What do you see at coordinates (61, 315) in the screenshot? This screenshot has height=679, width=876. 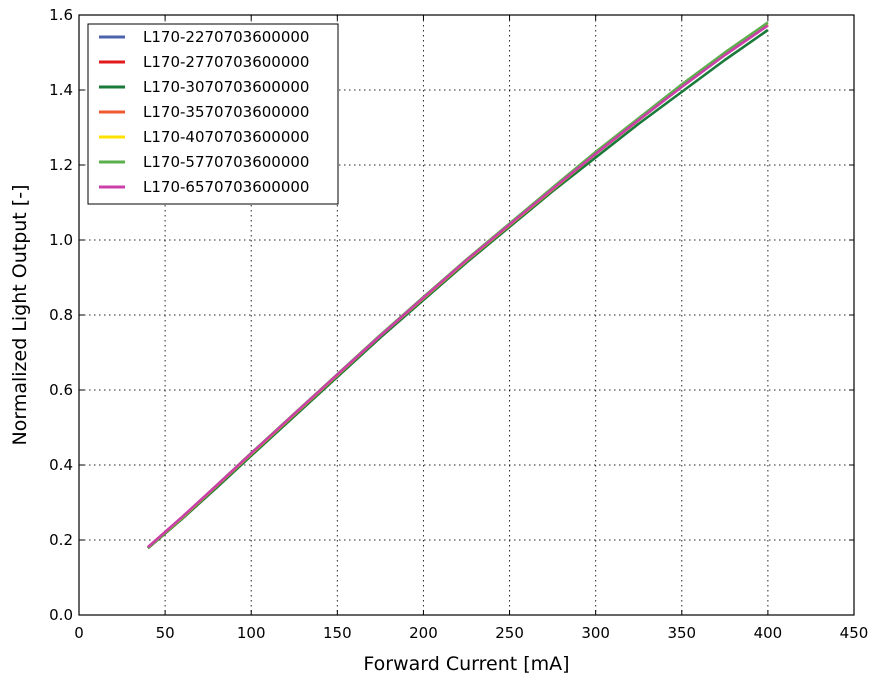 I see `y-tick-label: 0.8` at bounding box center [61, 315].